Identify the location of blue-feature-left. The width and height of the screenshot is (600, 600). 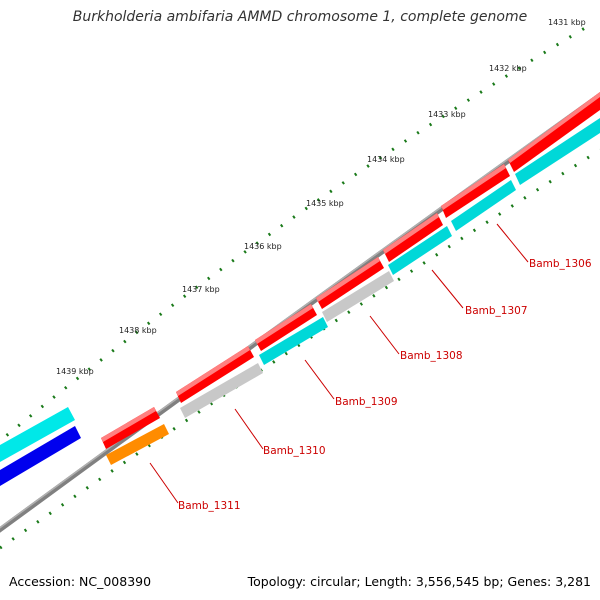
(40, 456).